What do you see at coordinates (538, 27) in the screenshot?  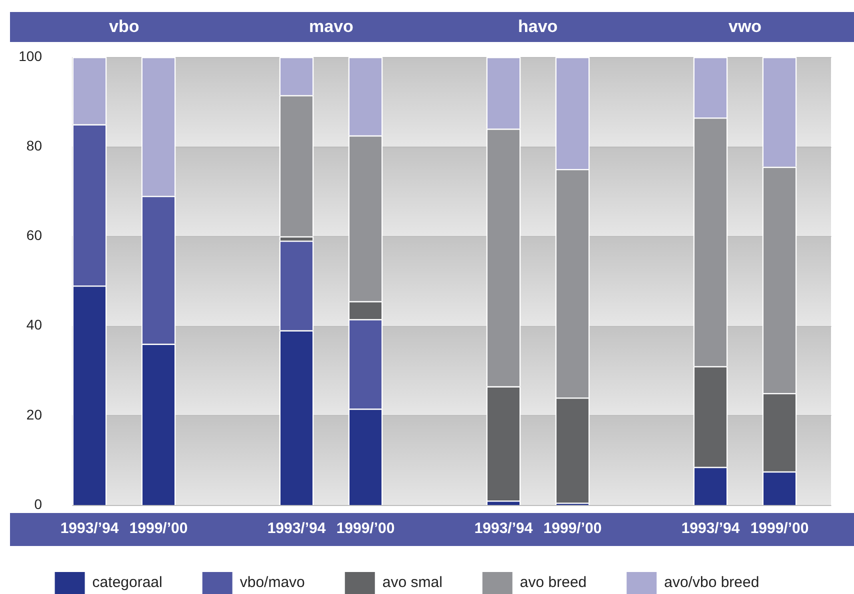 I see `text: havo` at bounding box center [538, 27].